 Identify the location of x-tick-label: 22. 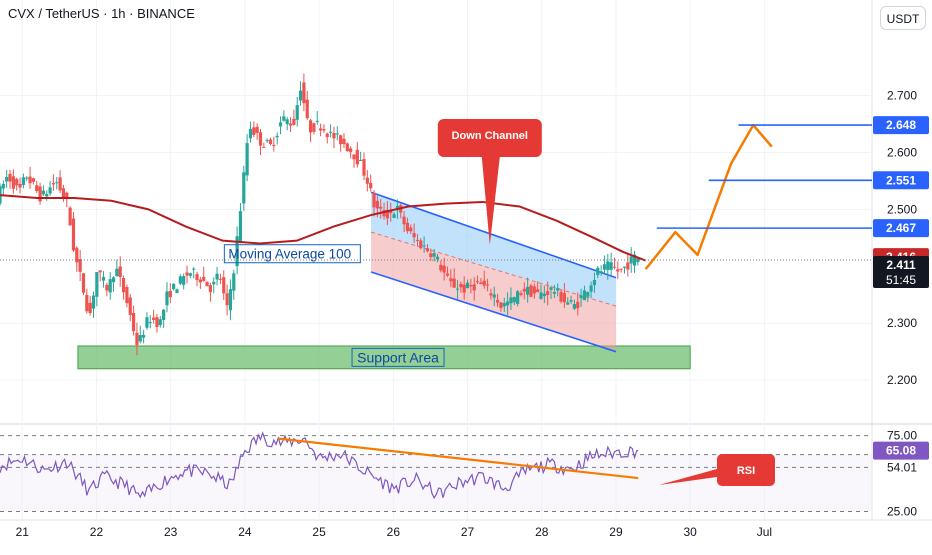
(97, 532).